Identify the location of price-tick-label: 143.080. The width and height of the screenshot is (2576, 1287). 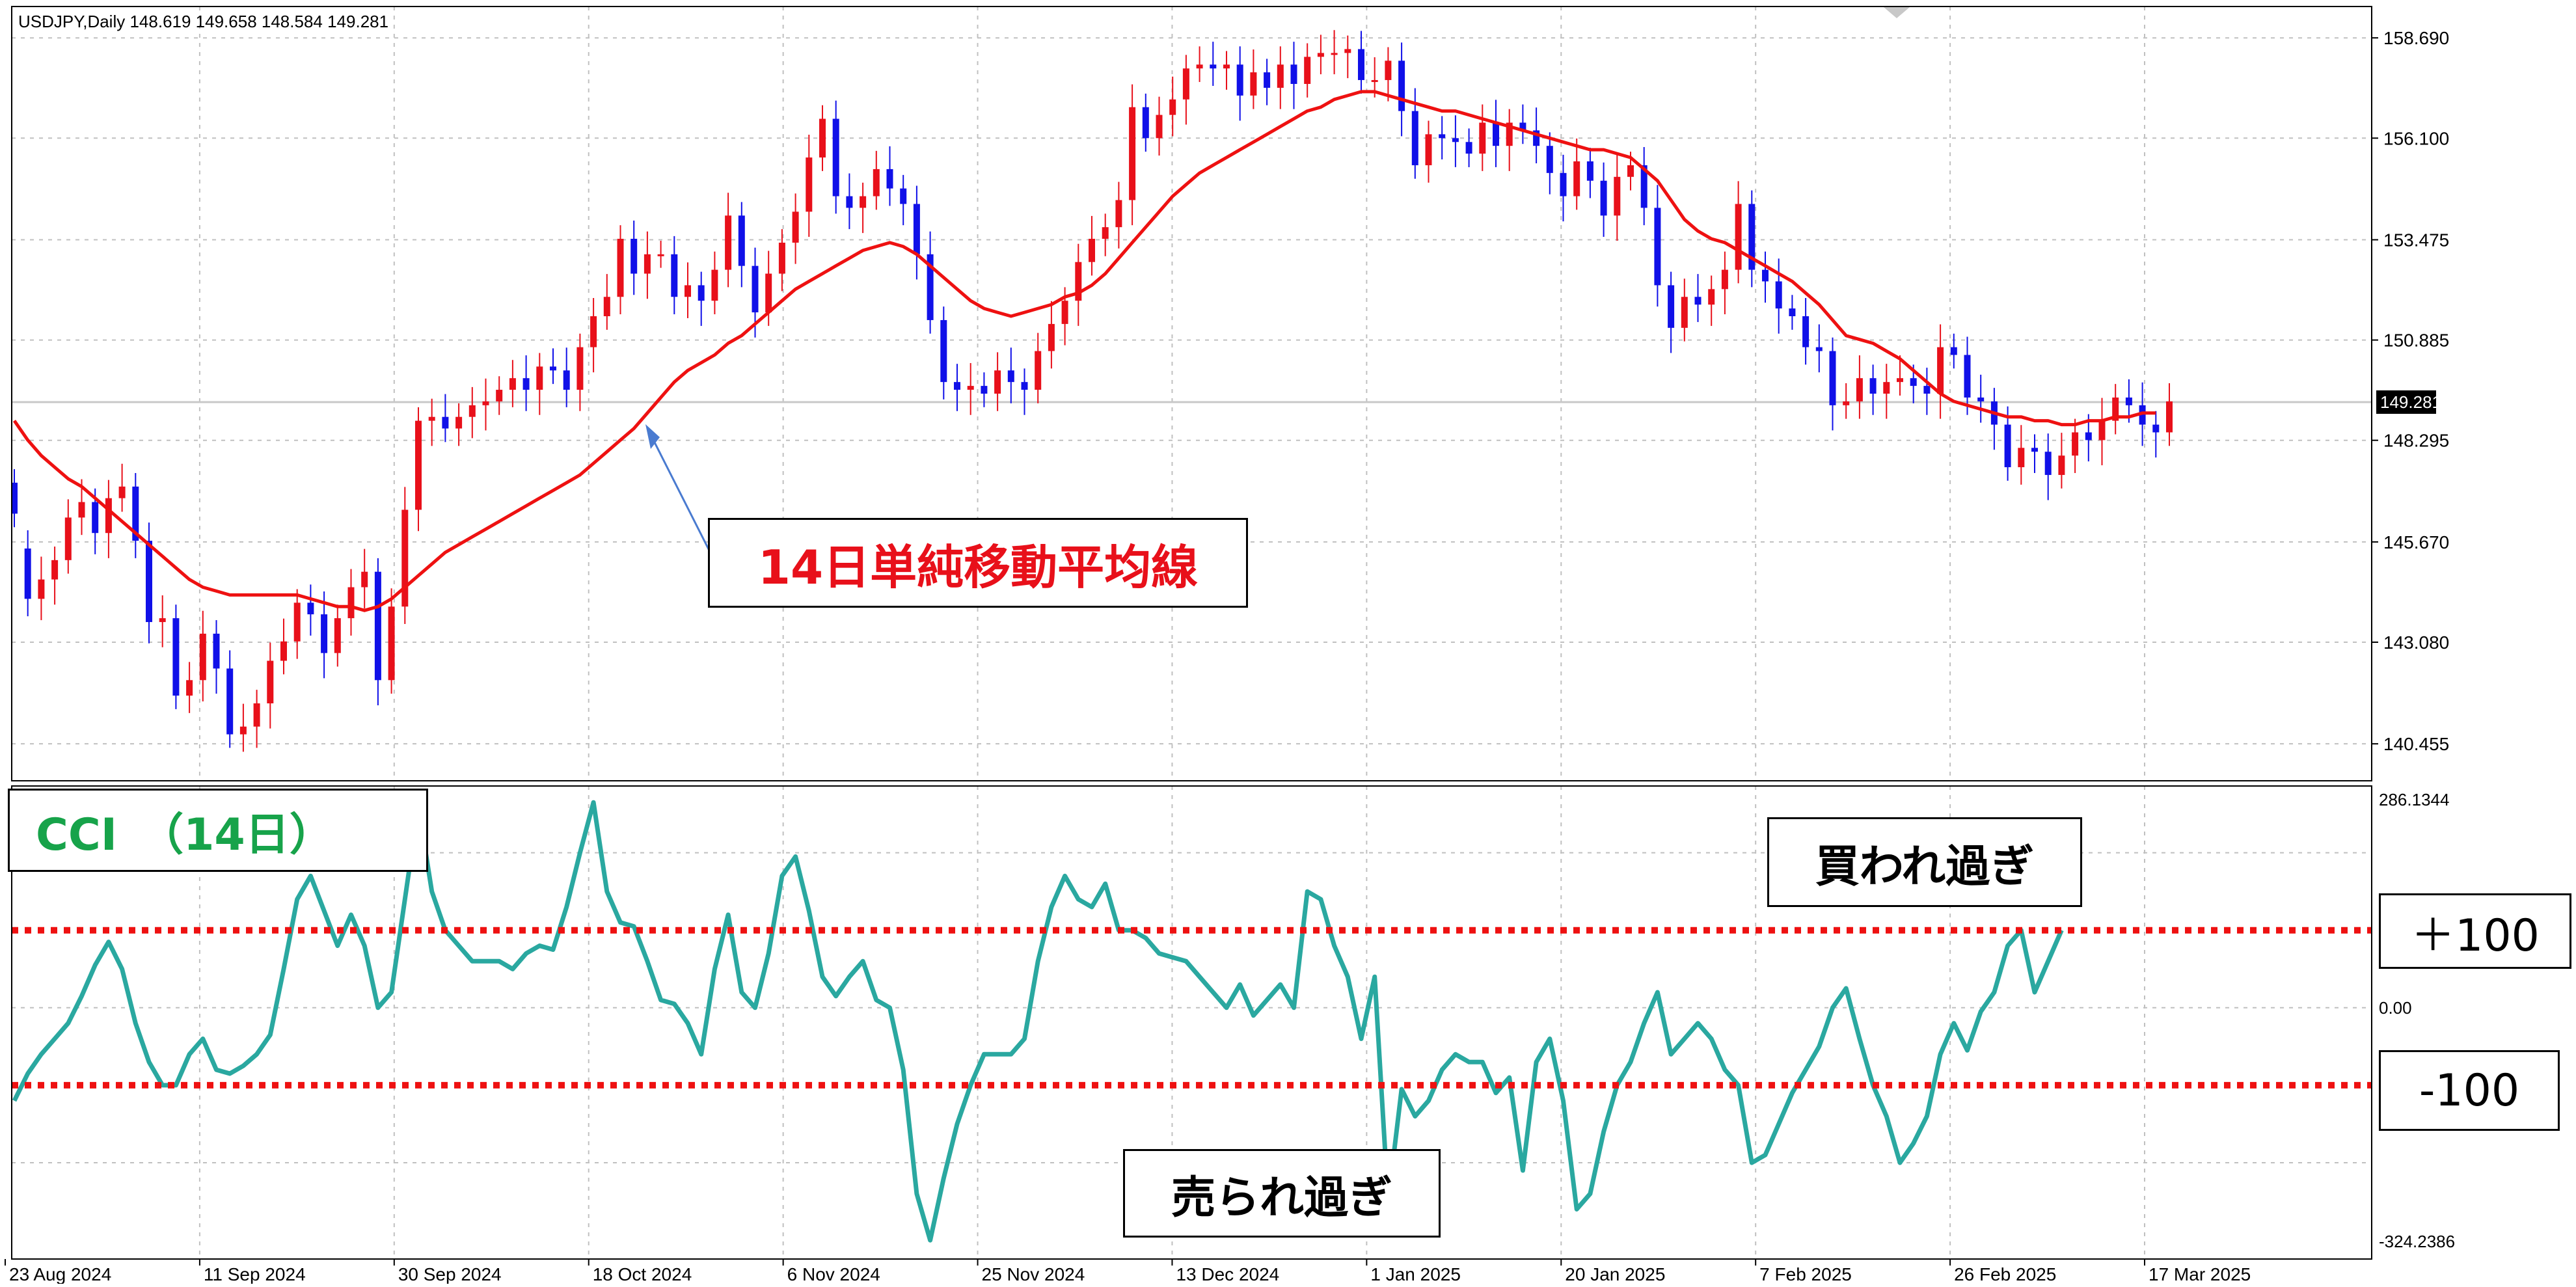
(2416, 642).